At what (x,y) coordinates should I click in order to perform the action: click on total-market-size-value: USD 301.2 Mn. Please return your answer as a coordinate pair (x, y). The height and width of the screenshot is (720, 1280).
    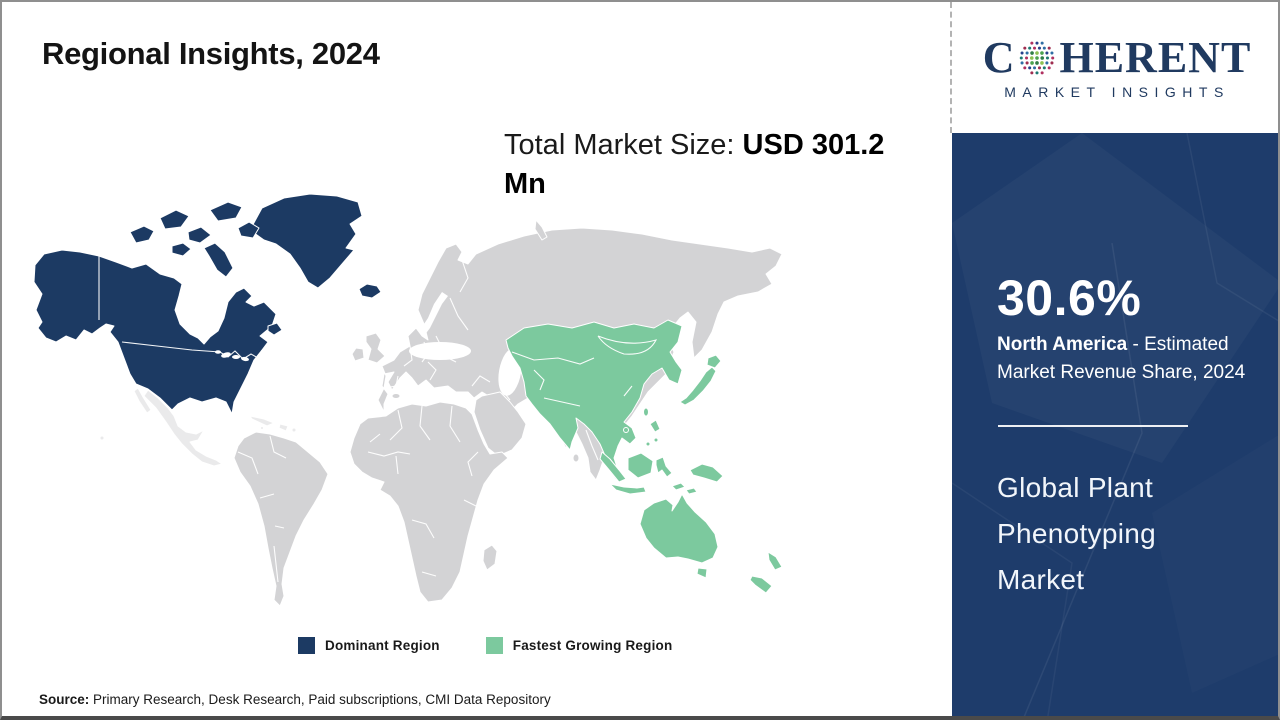
    Looking at the image, I should click on (694, 164).